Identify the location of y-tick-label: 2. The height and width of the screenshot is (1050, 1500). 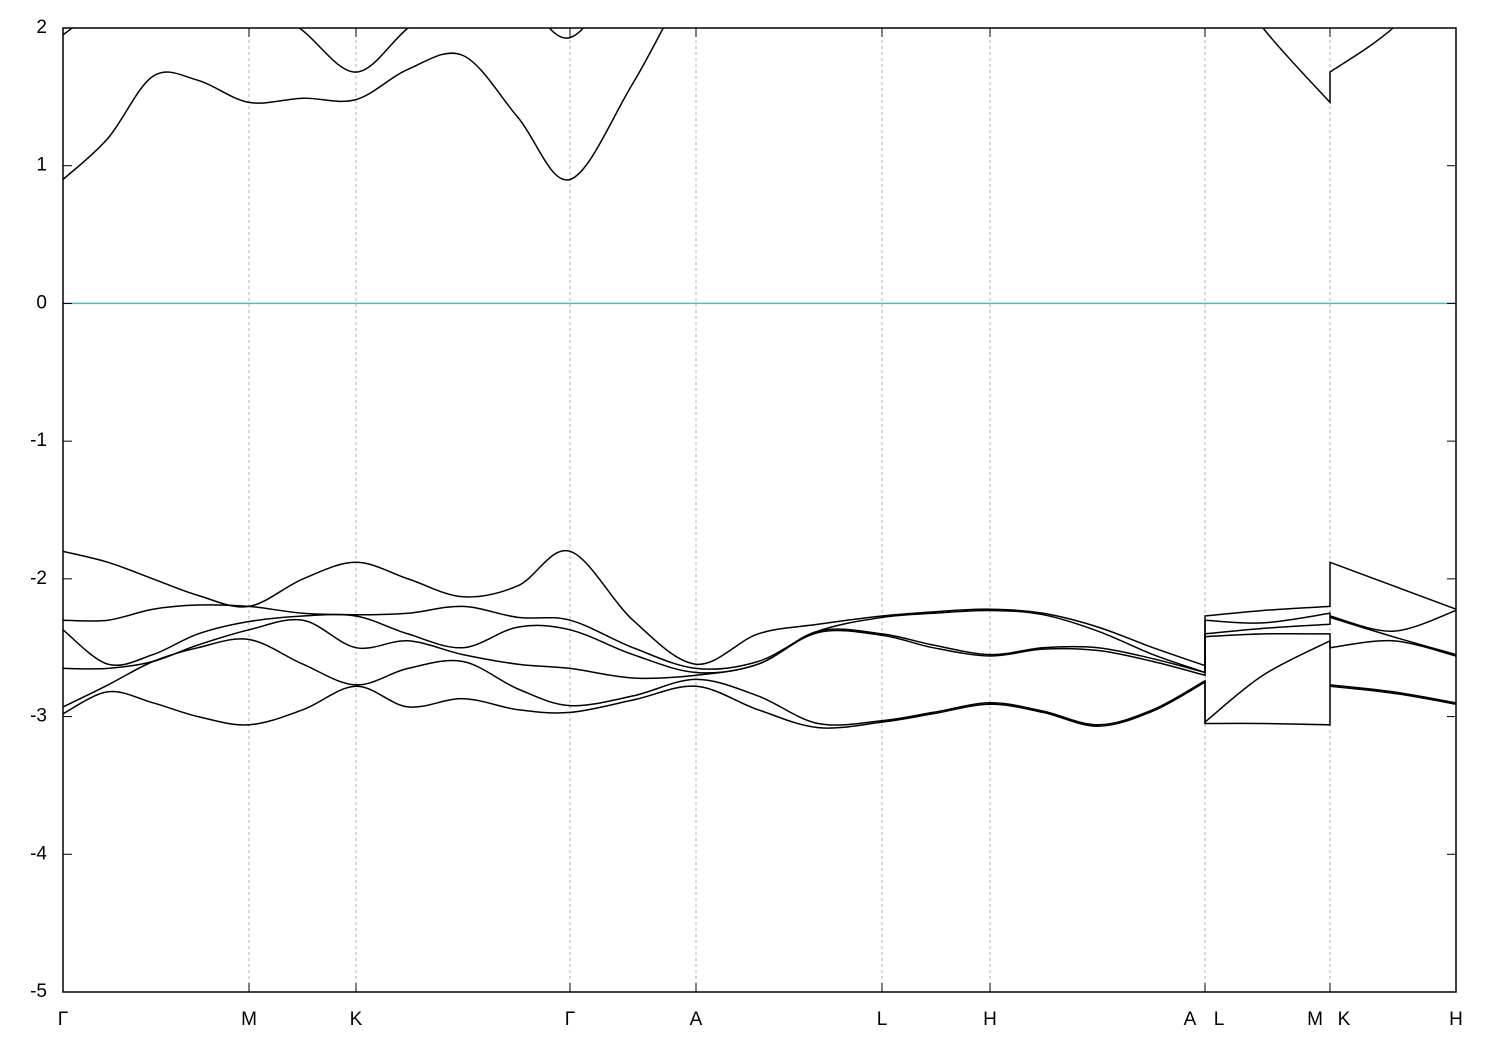
(41, 27).